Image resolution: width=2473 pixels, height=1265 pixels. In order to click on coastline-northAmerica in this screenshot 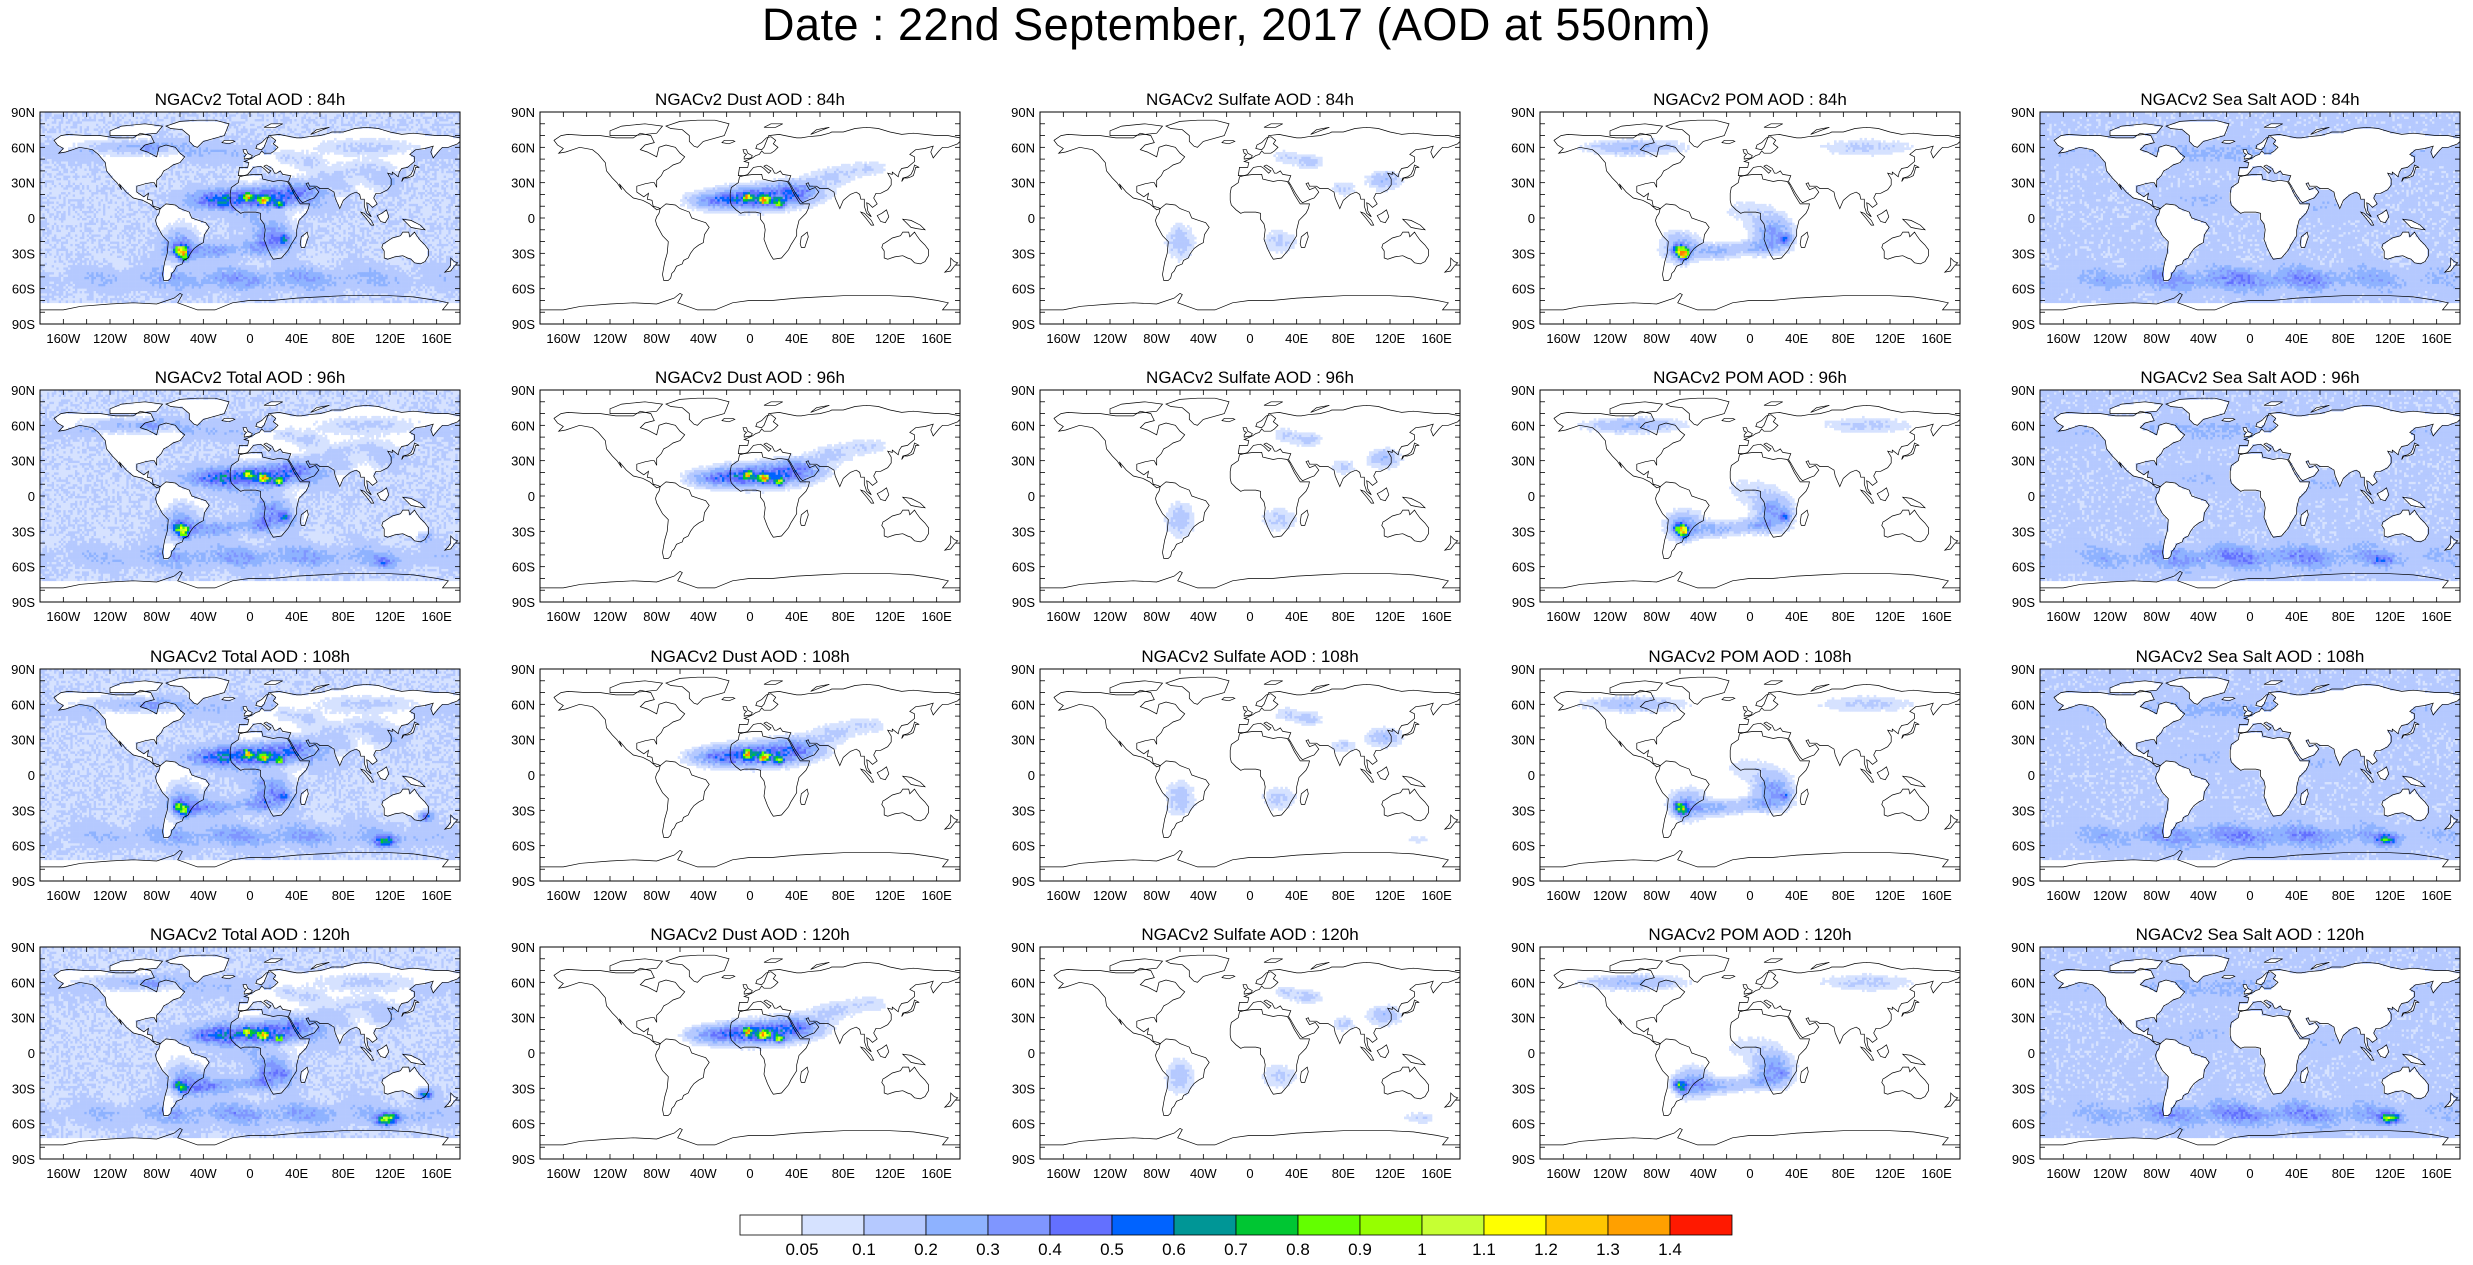, I will do `click(1119, 1006)`.